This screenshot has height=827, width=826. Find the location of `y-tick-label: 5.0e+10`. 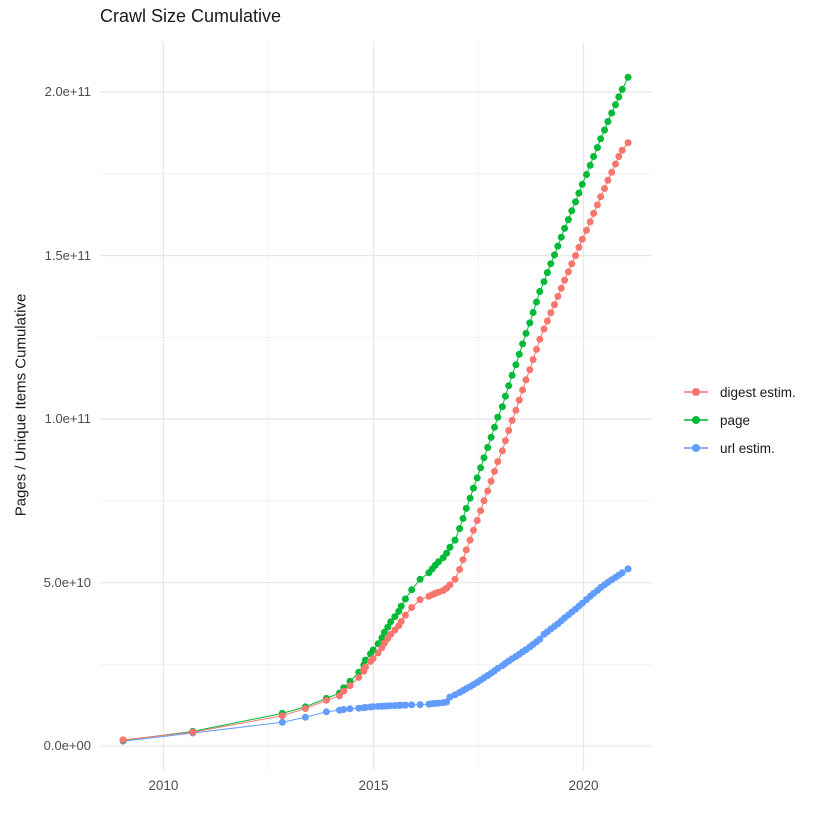

y-tick-label: 5.0e+10 is located at coordinates (67, 582).